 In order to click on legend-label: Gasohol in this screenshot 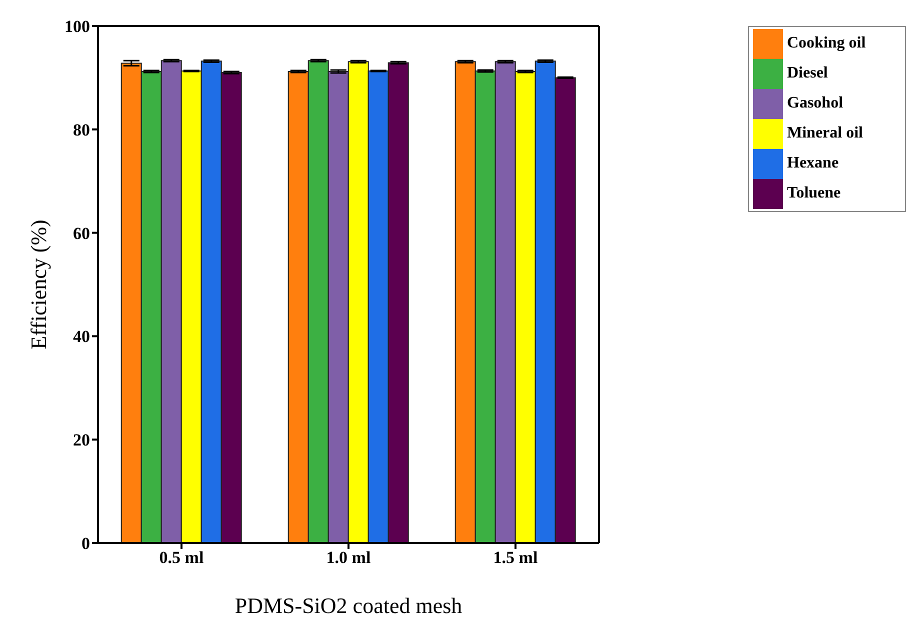, I will do `click(815, 103)`.